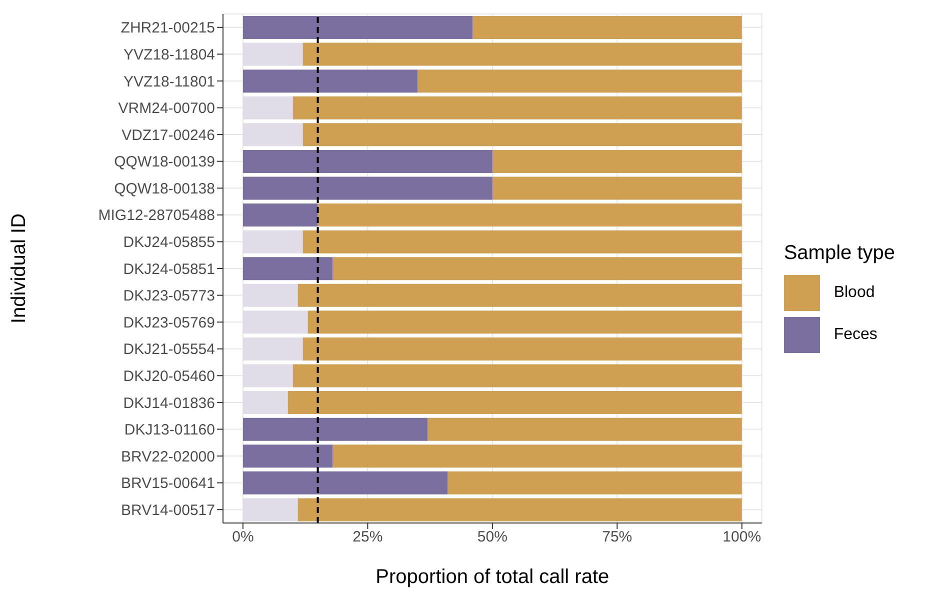  I want to click on y-tick-label: DKJ24-05855, so click(169, 243).